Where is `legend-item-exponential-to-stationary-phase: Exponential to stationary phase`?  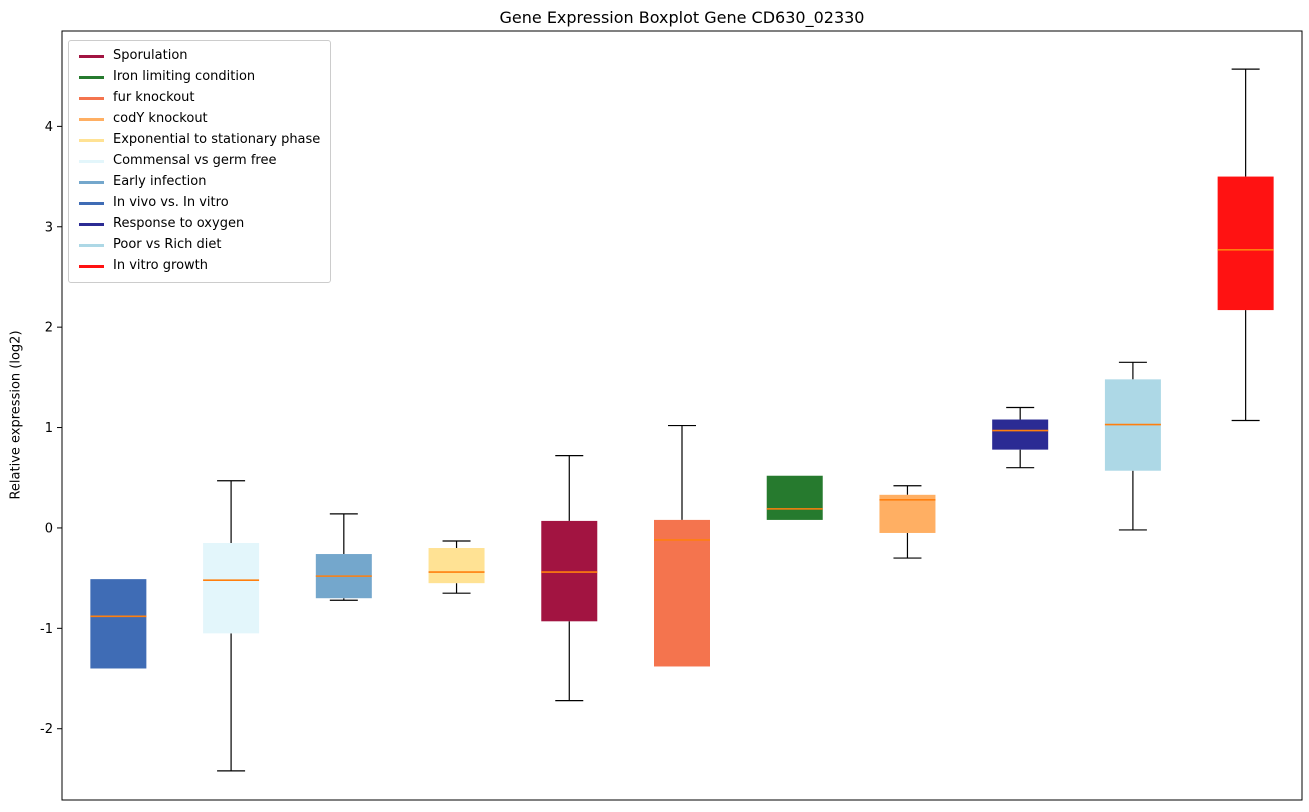 legend-item-exponential-to-stationary-phase: Exponential to stationary phase is located at coordinates (199, 140).